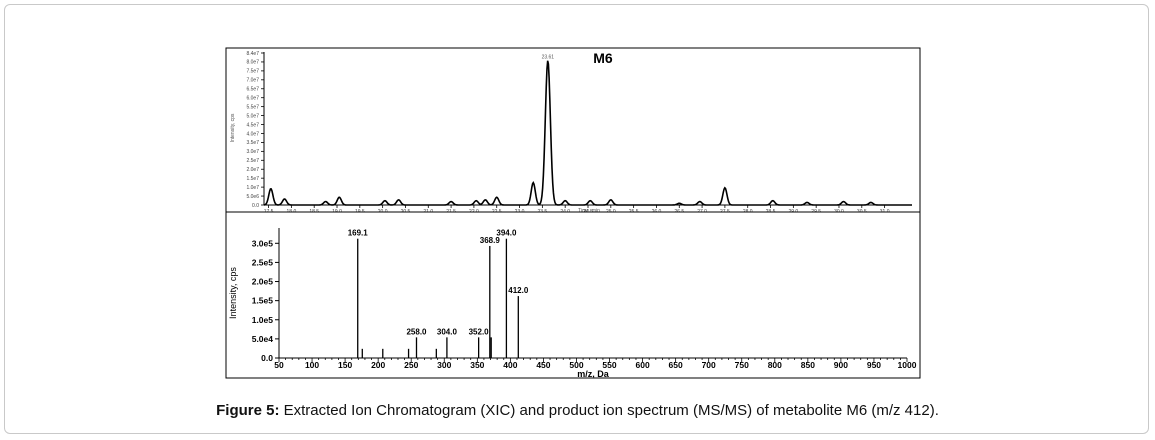 Image resolution: width=1155 pixels, height=440 pixels. What do you see at coordinates (248, 410) in the screenshot?
I see `caption-label: Figure 5:` at bounding box center [248, 410].